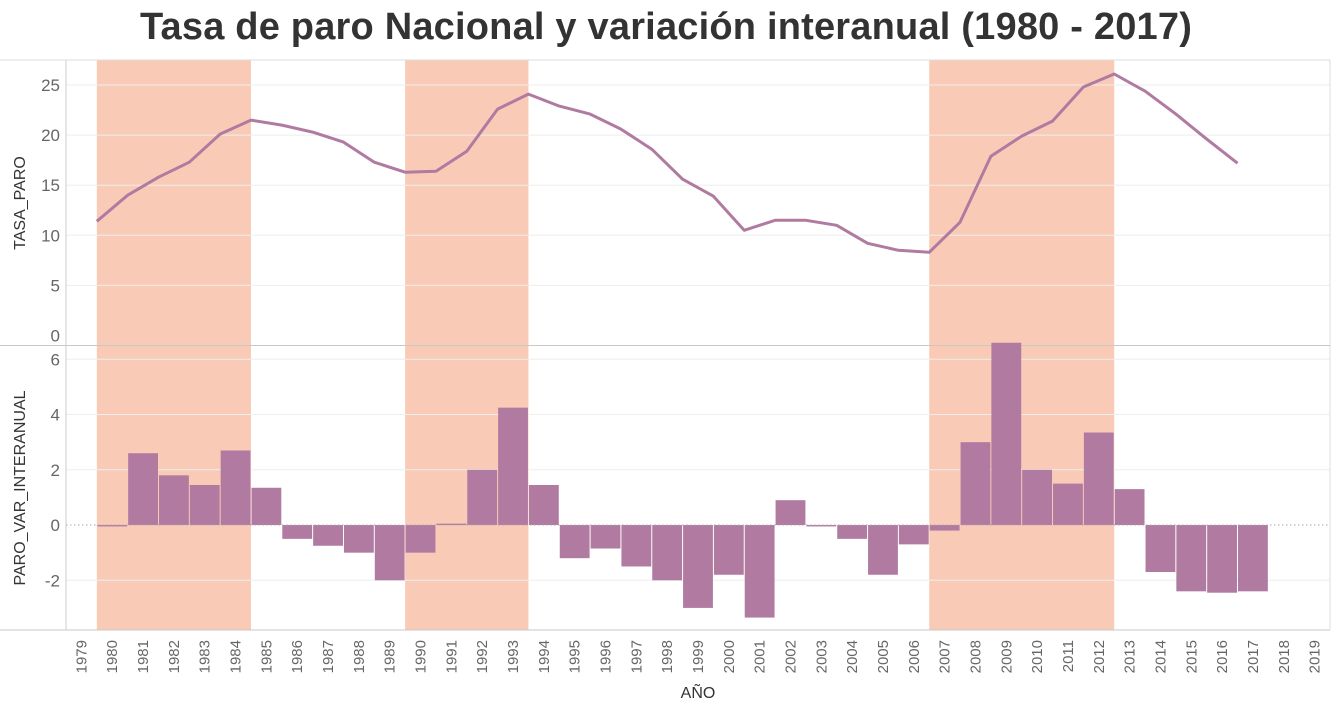 The width and height of the screenshot is (1332, 712). What do you see at coordinates (266, 656) in the screenshot?
I see `x-tick-label: 1985` at bounding box center [266, 656].